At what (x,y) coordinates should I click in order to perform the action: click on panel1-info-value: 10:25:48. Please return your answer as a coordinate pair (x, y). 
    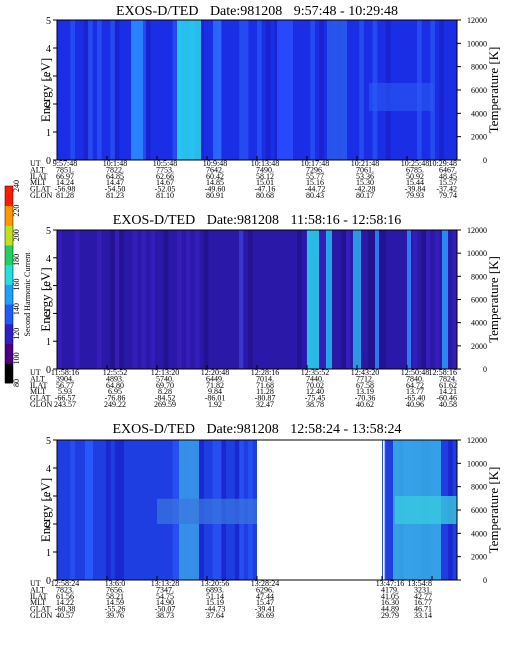
    Looking at the image, I should click on (415, 163).